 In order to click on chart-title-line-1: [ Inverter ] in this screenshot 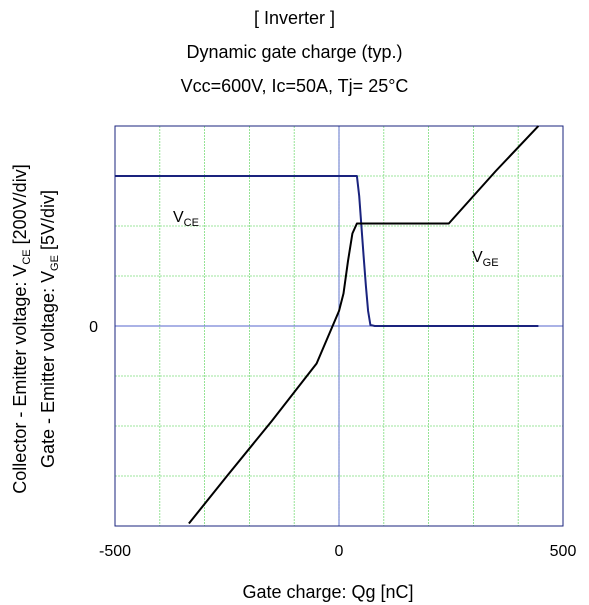, I will do `click(294, 18)`.